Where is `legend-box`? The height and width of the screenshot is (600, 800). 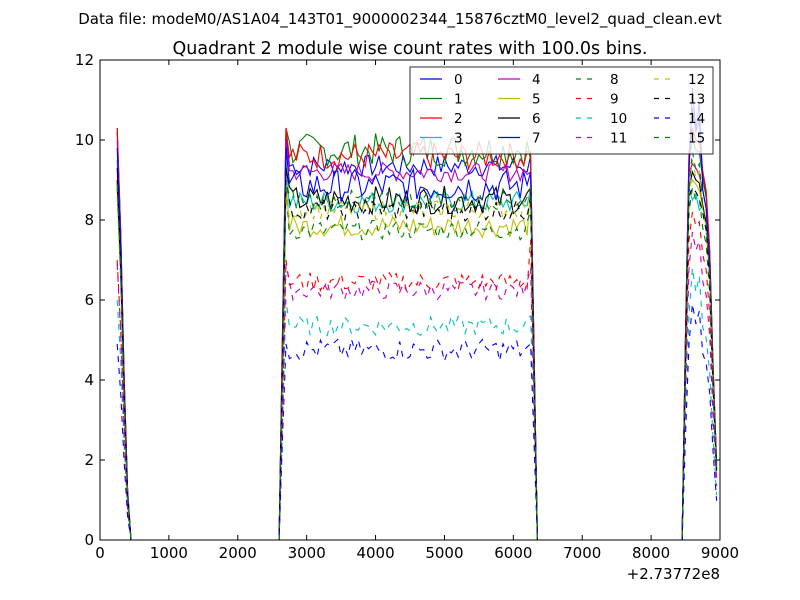
legend-box is located at coordinates (561, 110).